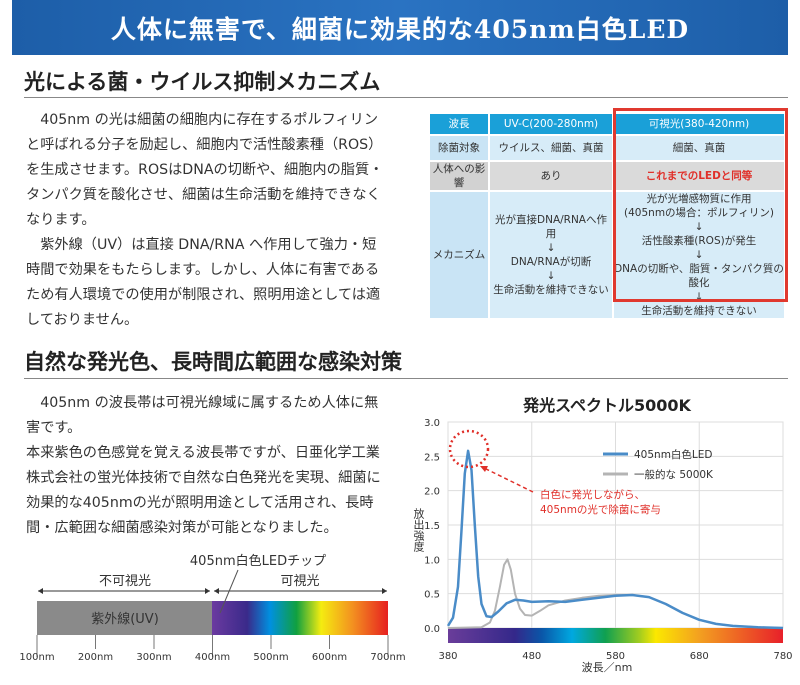 The image size is (800, 685). Describe the element at coordinates (551, 148) in the screenshot. I see `table-cell: ウイルス、細菌、真菌` at that location.